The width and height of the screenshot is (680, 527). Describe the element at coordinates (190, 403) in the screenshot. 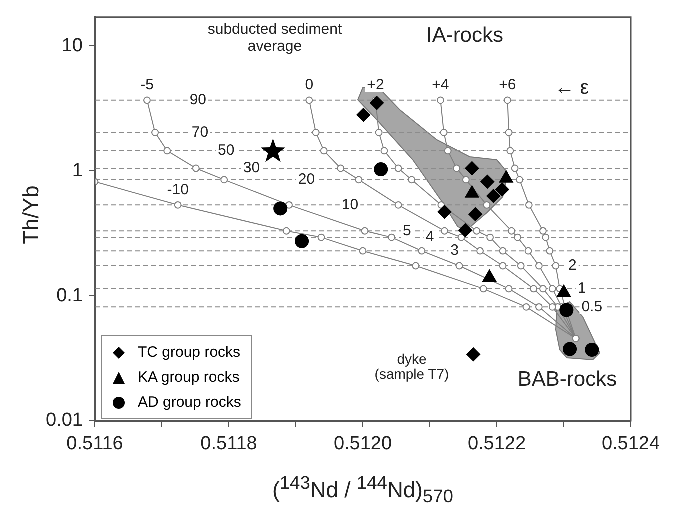

I see `legend-label: AD group rocks` at that location.